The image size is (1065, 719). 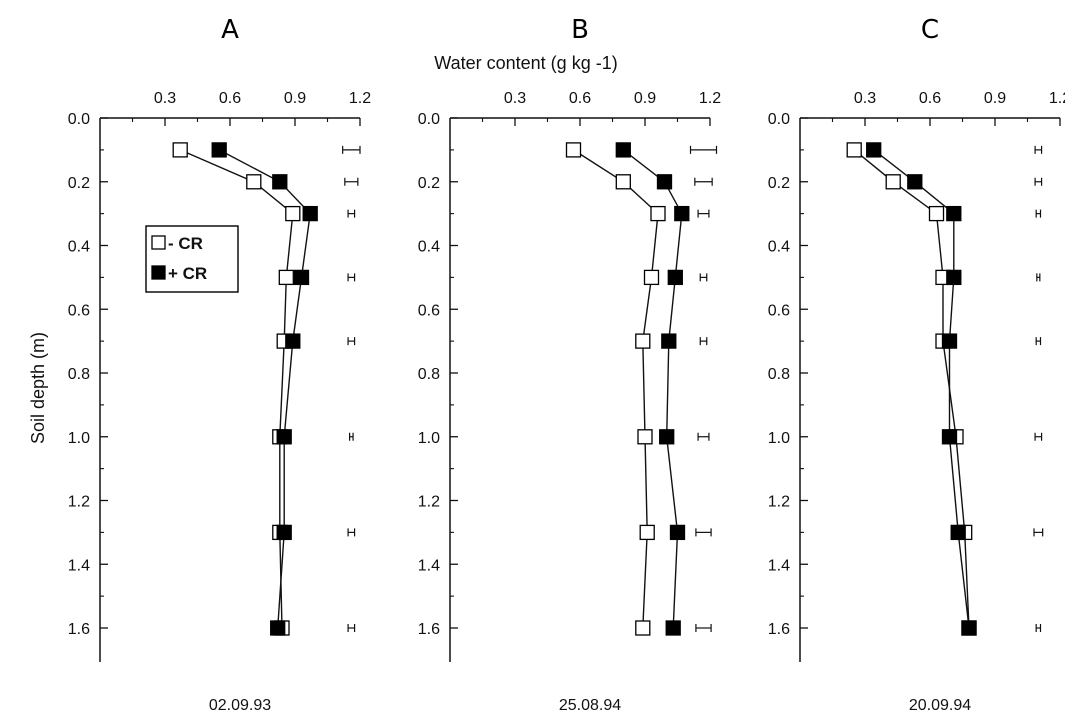 What do you see at coordinates (79, 183) in the screenshot?
I see `y-tick-label: 0.2` at bounding box center [79, 183].